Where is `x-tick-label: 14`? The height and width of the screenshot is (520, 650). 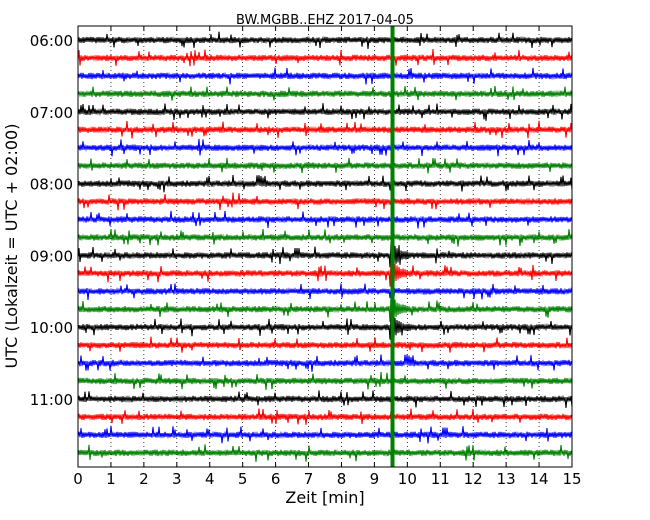
x-tick-label: 14 is located at coordinates (539, 479).